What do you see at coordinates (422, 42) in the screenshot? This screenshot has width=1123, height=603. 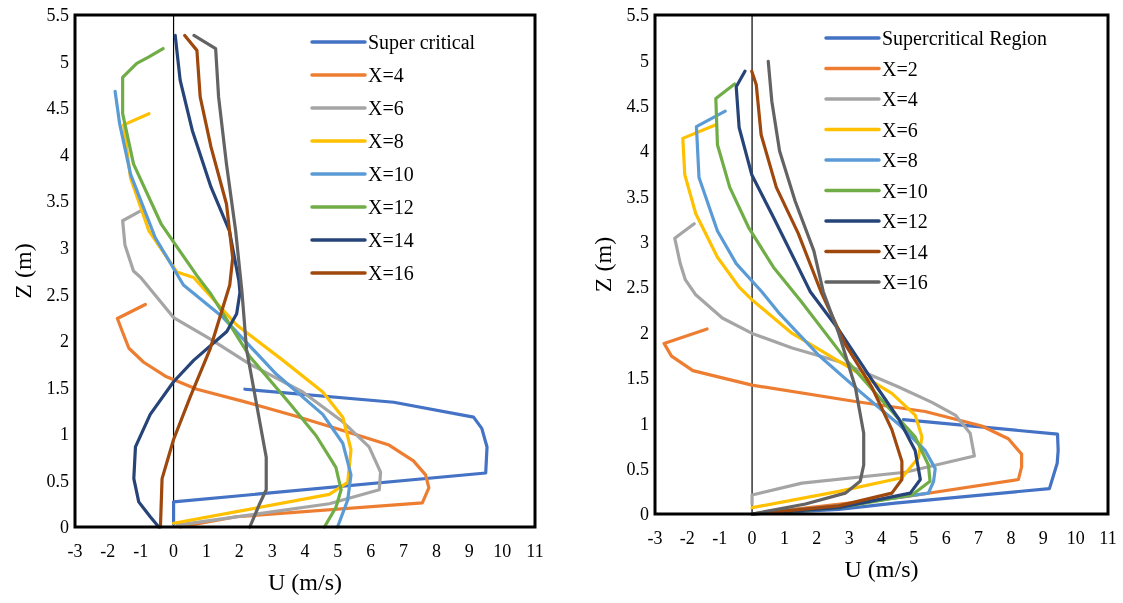 I see `legend-label: Super critical` at bounding box center [422, 42].